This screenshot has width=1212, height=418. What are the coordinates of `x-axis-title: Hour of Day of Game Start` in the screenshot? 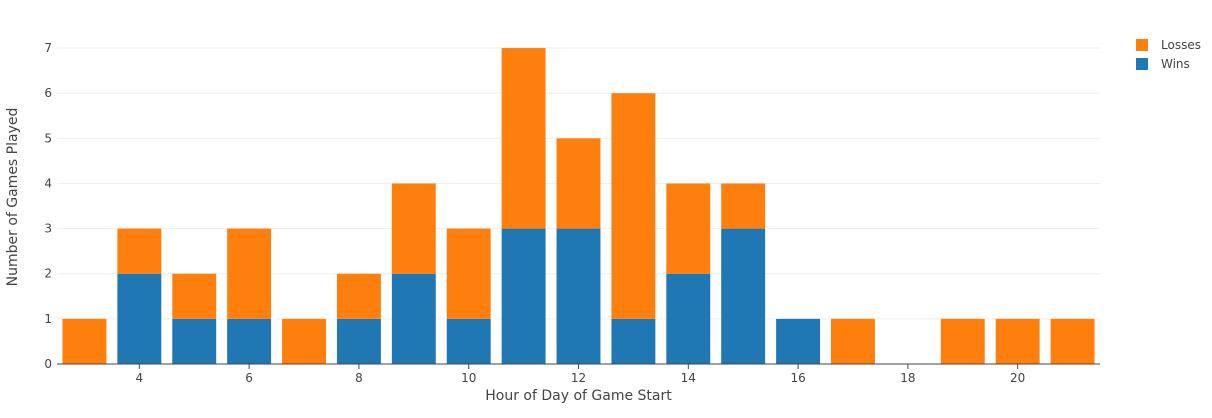 It's located at (578, 396).